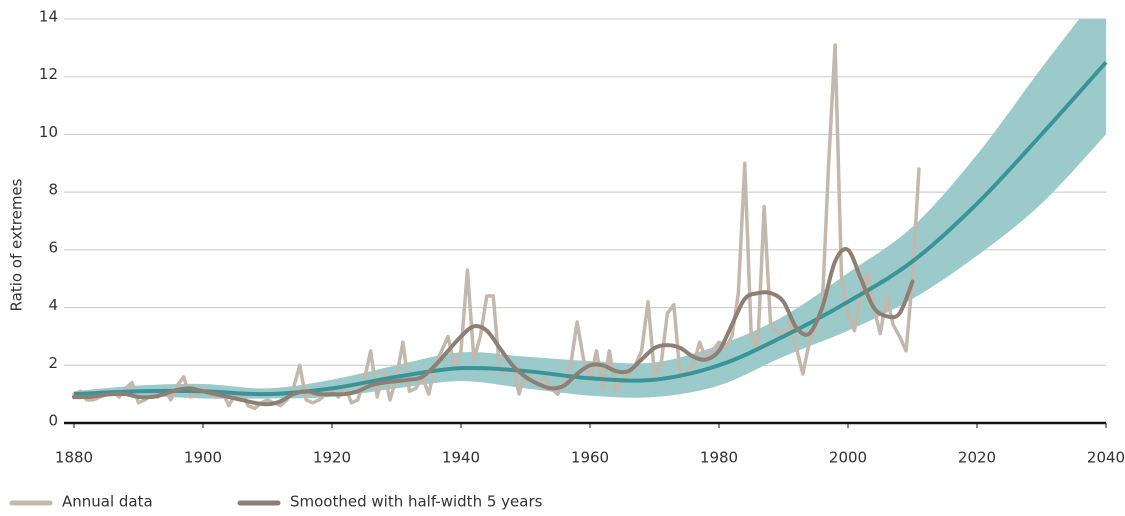 The height and width of the screenshot is (516, 1125). What do you see at coordinates (848, 458) in the screenshot?
I see `x-tick-label: 2000` at bounding box center [848, 458].